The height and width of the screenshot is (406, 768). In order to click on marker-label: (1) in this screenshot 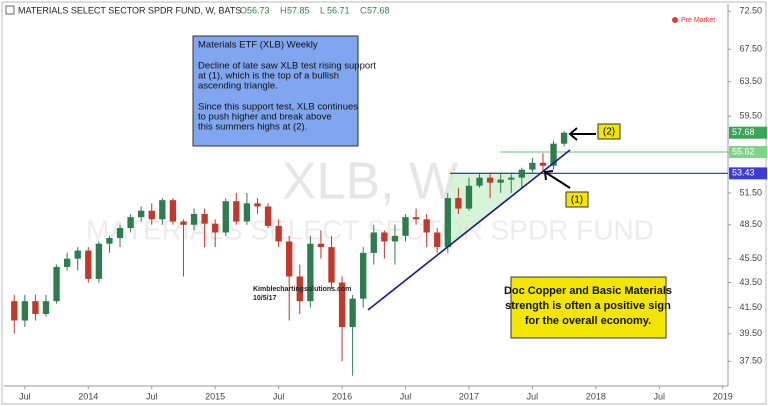, I will do `click(577, 200)`.